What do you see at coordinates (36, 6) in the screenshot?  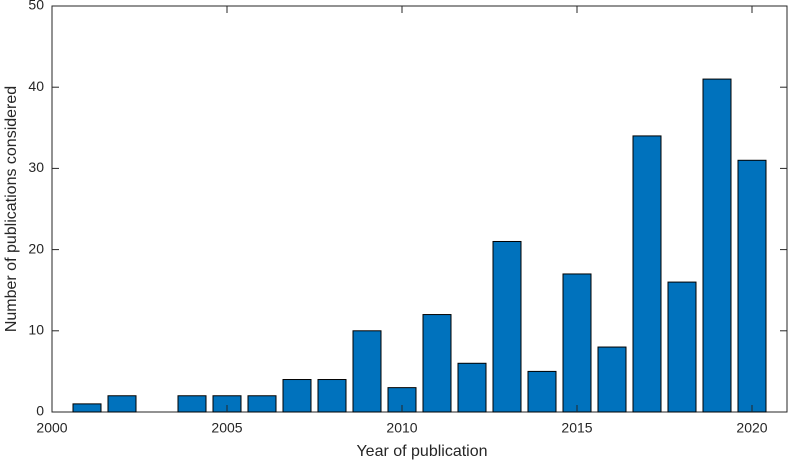 I see `y-tick-label: 50` at bounding box center [36, 6].